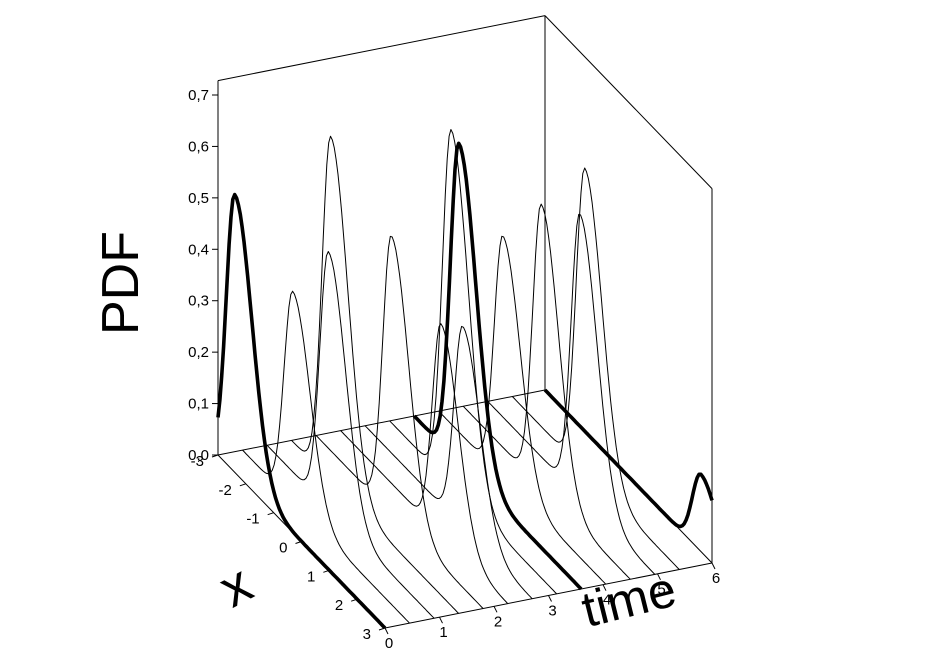  Describe the element at coordinates (367, 634) in the screenshot. I see `x-tick-label: 3` at that location.